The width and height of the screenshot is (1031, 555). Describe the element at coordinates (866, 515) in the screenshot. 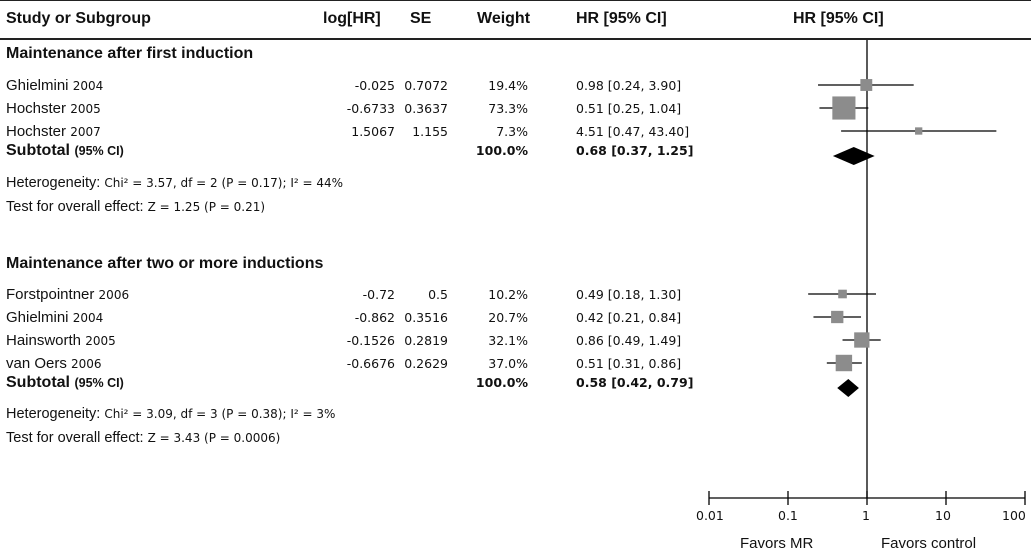

I see `x-tick-label: 1` at that location.